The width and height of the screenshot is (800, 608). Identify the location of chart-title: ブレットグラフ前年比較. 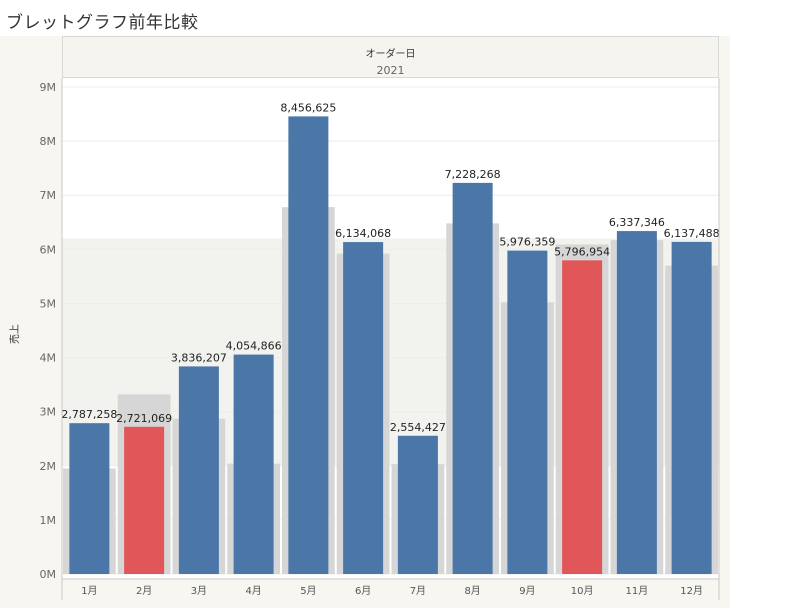
(102, 23).